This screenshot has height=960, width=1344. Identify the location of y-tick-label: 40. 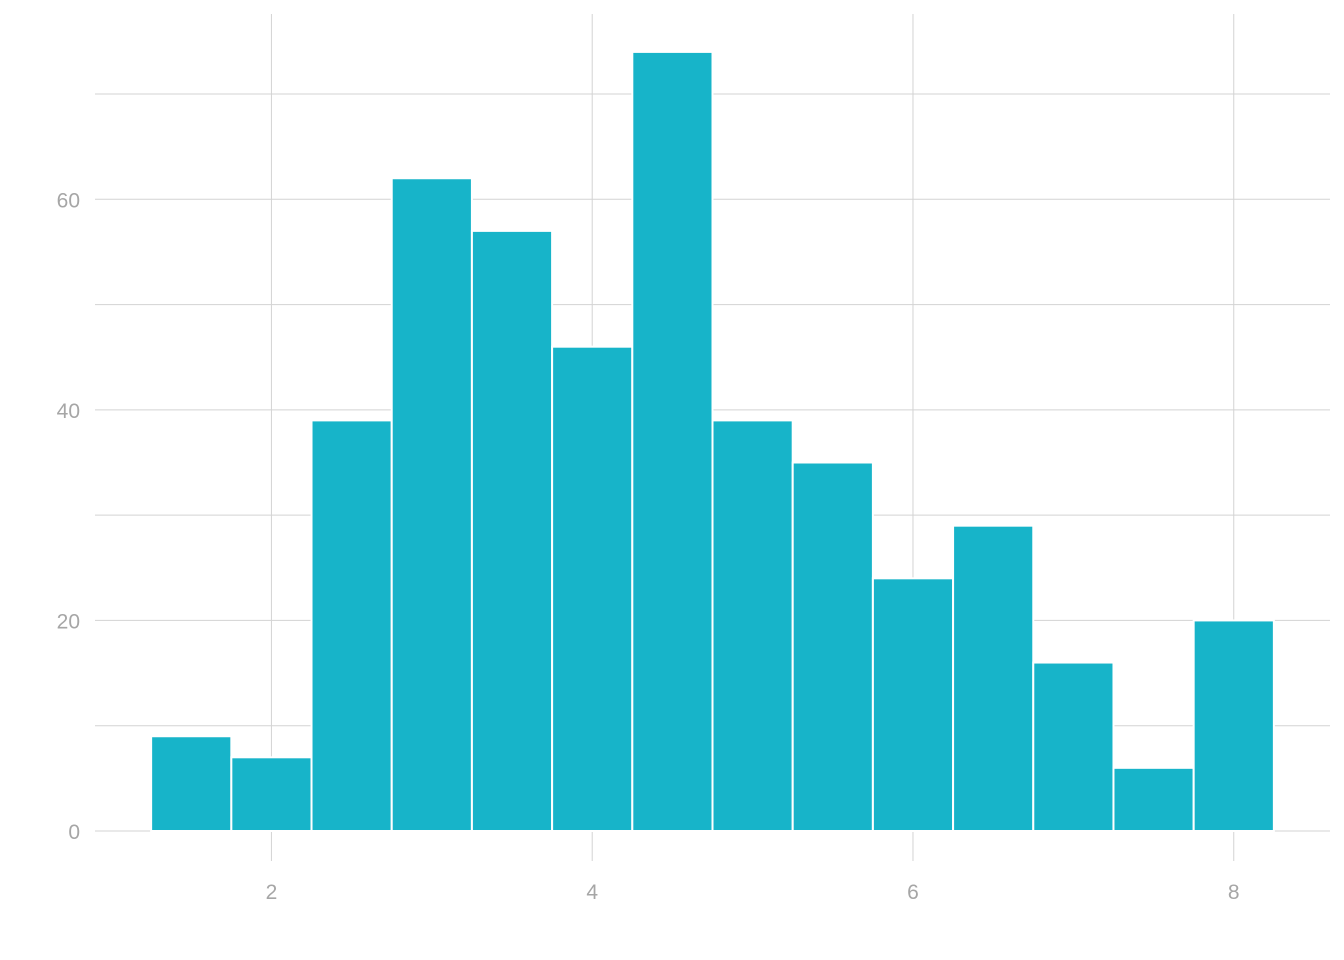
(68, 411).